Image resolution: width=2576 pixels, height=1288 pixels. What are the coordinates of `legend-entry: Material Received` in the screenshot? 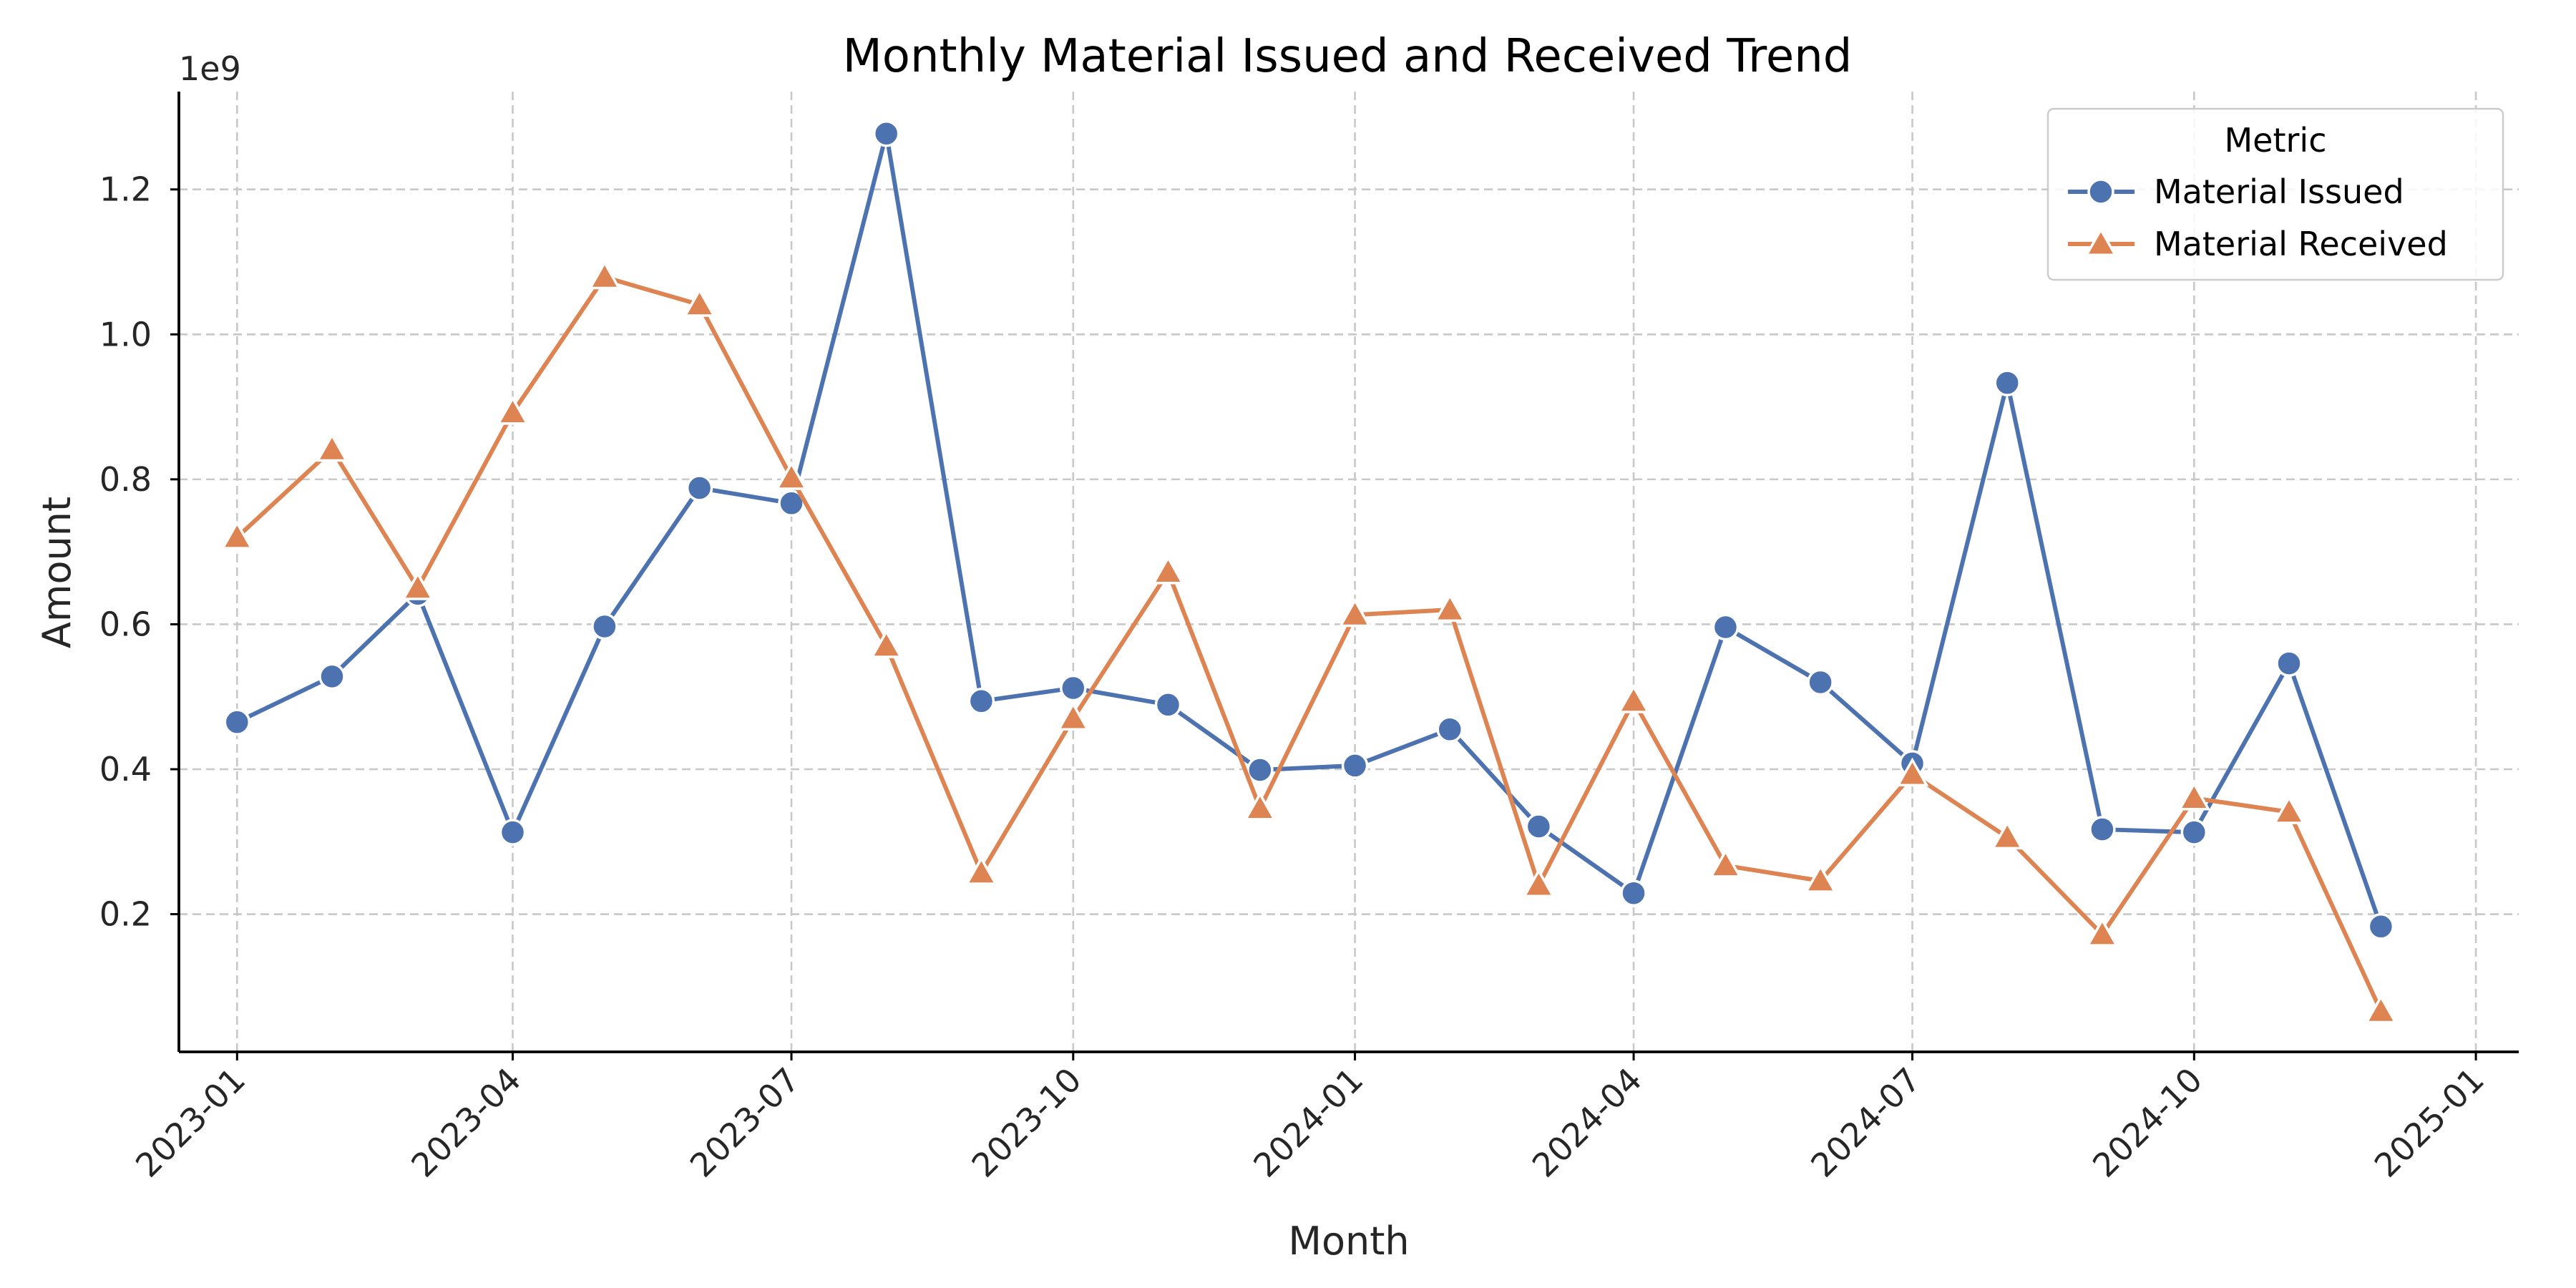 It's located at (2258, 244).